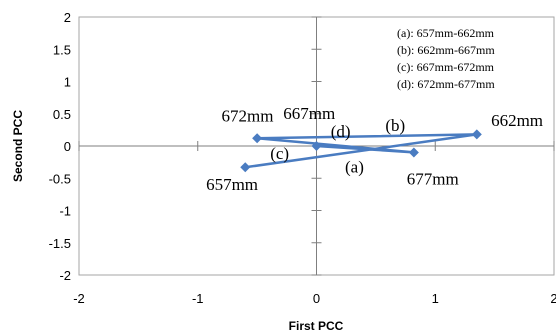 This screenshot has width=556, height=334. What do you see at coordinates (553, 298) in the screenshot?
I see `x-tick-label: 2` at bounding box center [553, 298].